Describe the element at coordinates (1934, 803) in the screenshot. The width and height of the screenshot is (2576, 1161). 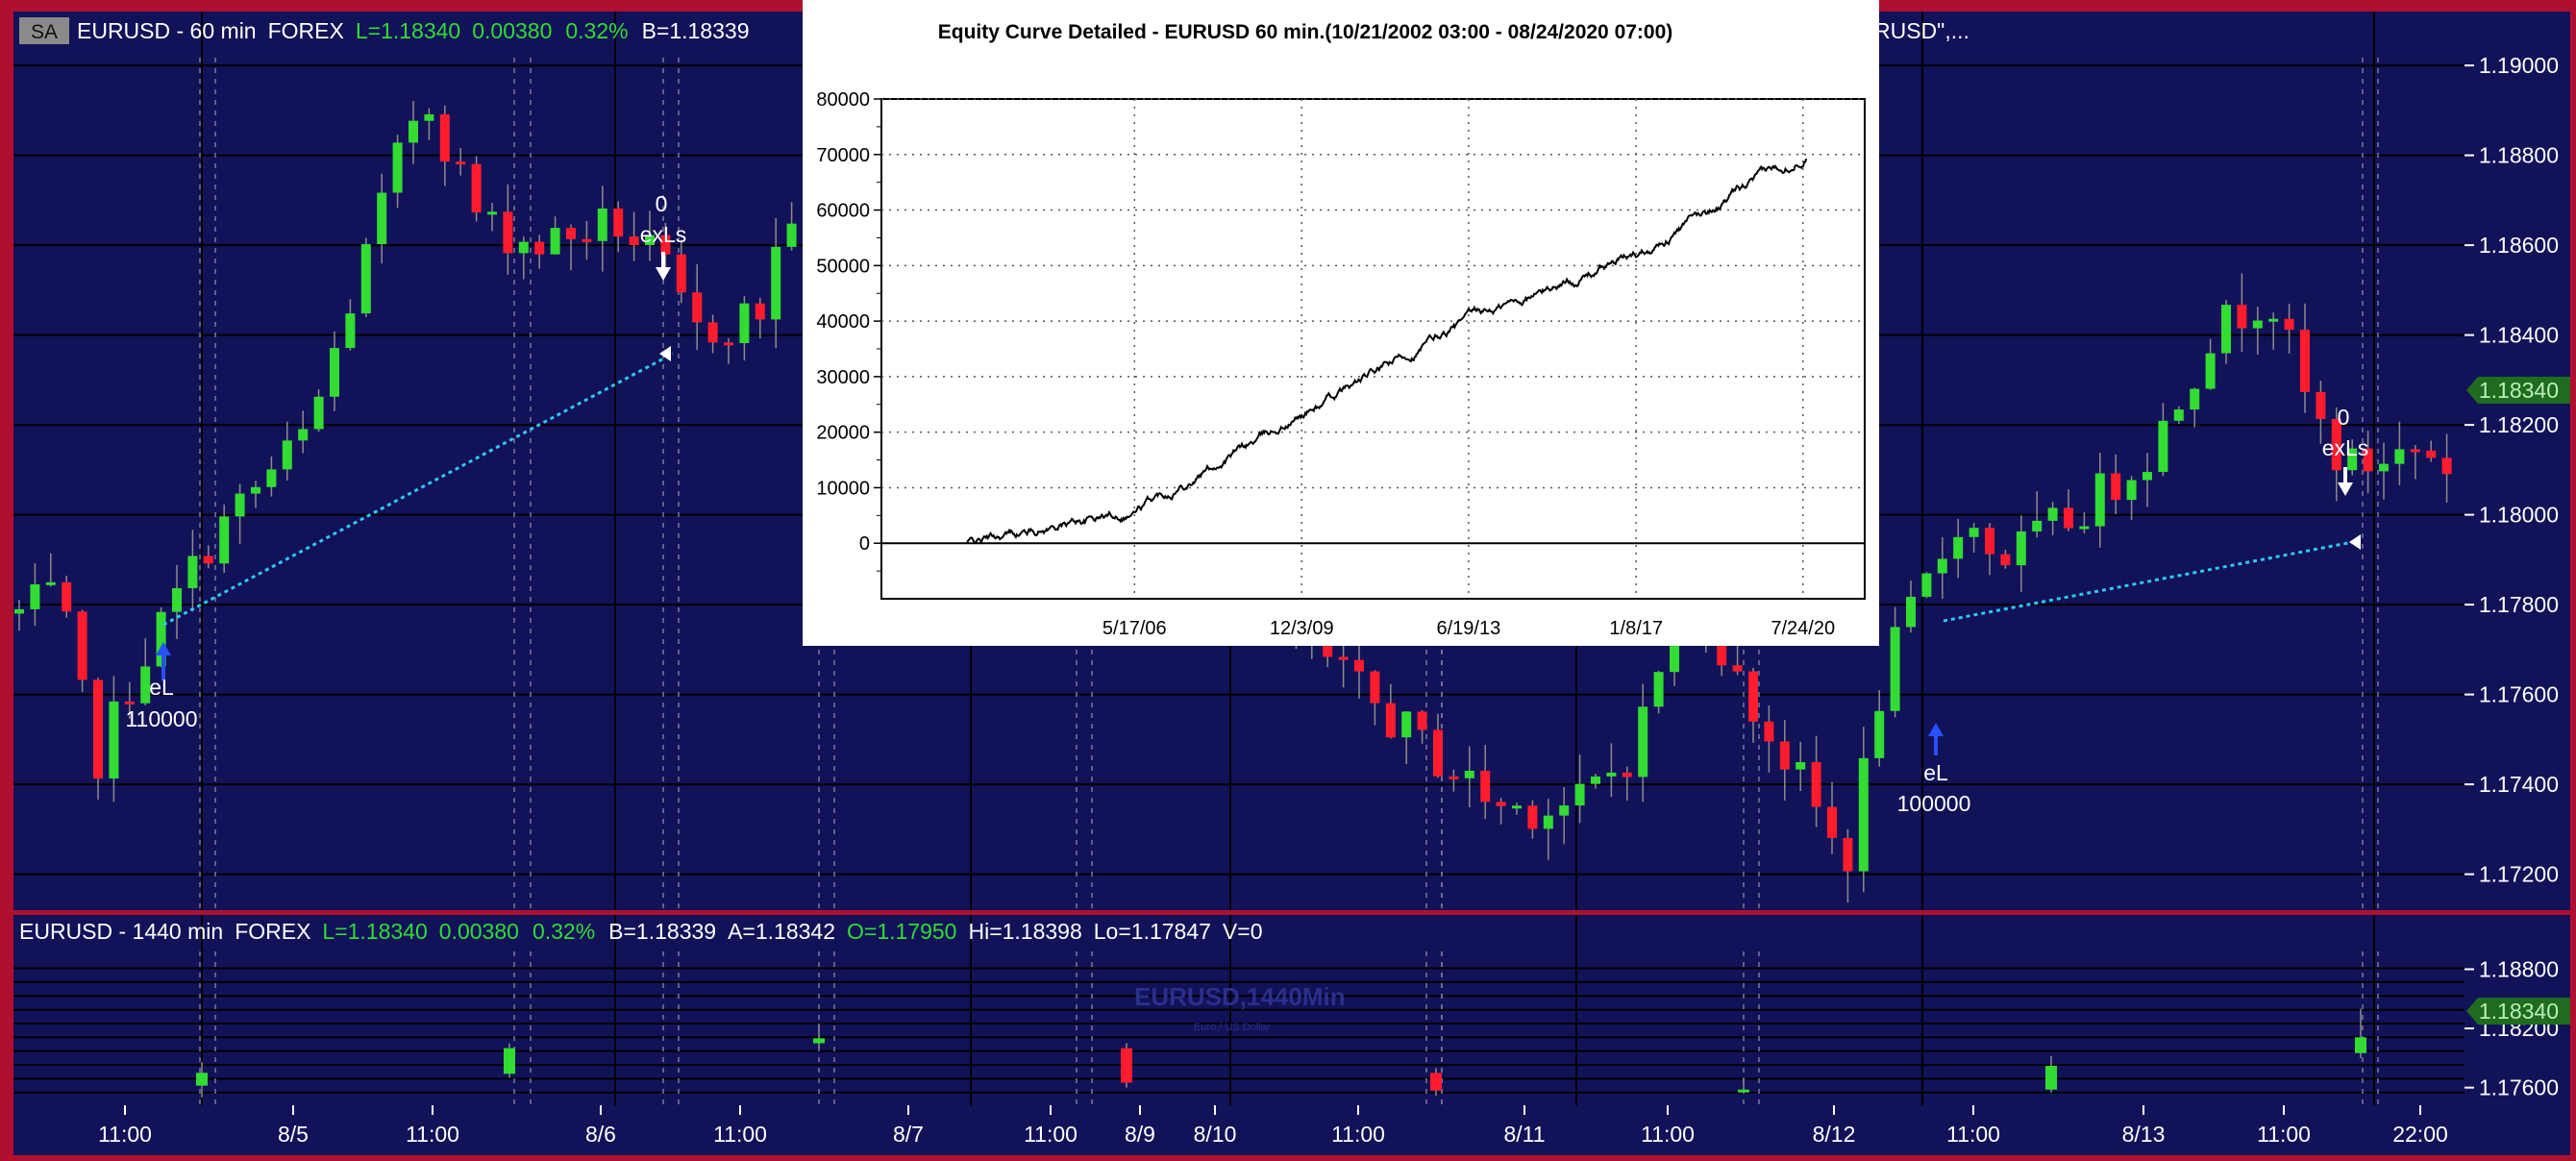
I see `entry-qty-2: 100000` at that location.